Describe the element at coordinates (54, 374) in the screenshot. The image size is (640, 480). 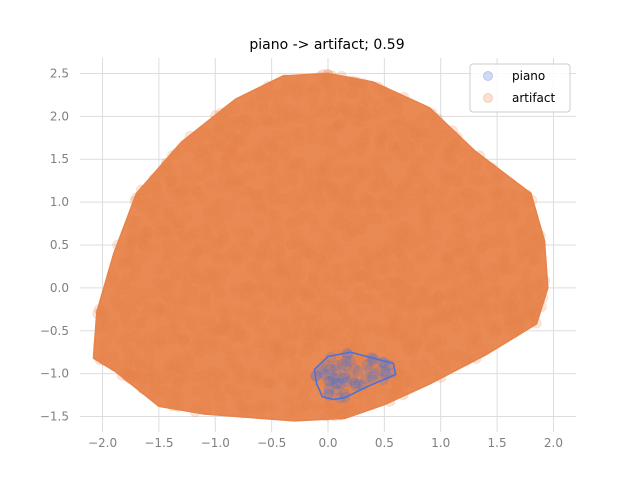
I see `y-tick-label: −1.0` at that location.